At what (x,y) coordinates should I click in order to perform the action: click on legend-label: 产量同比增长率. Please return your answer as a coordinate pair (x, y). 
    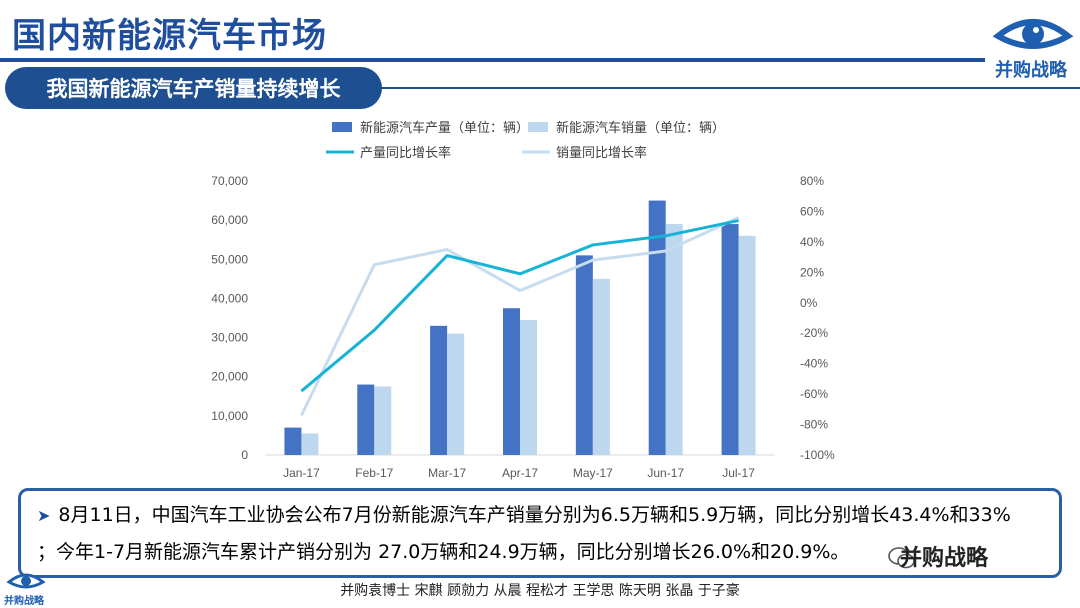
    Looking at the image, I should click on (405, 153).